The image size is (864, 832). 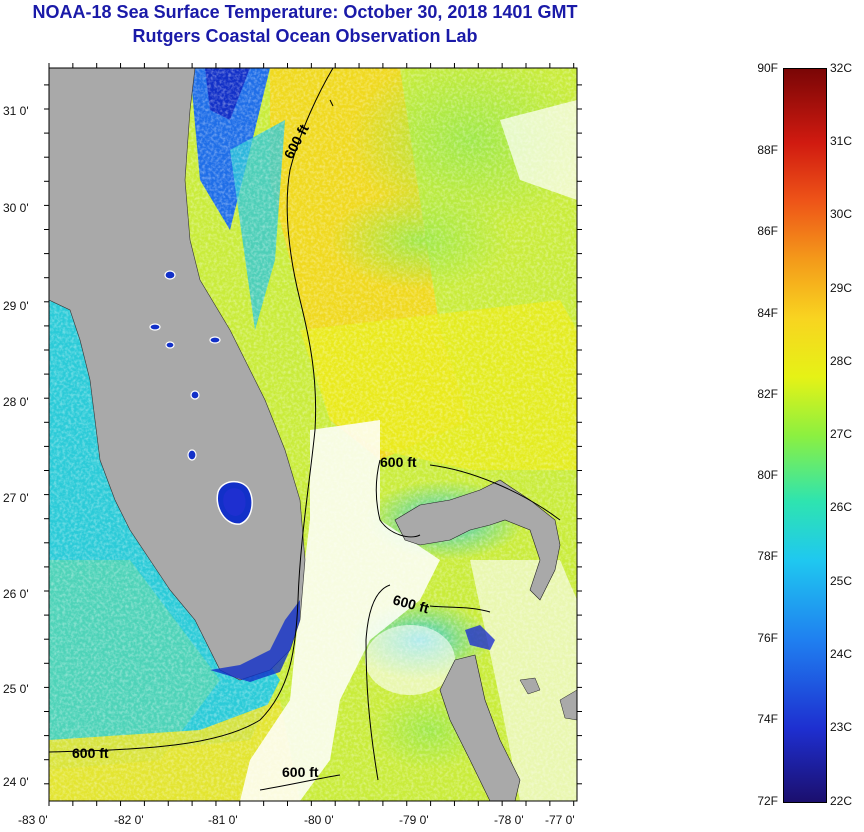 I want to click on lat-label: 24 0', so click(x=16, y=782).